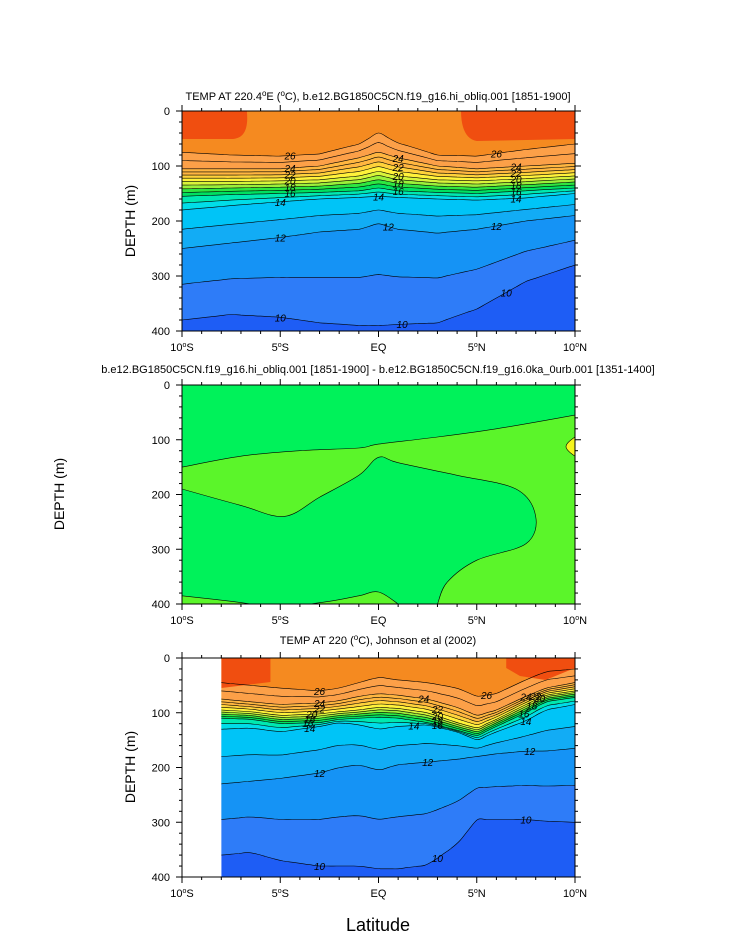 Image resolution: width=733 pixels, height=945 pixels. I want to click on y-tick-label: 300, so click(161, 550).